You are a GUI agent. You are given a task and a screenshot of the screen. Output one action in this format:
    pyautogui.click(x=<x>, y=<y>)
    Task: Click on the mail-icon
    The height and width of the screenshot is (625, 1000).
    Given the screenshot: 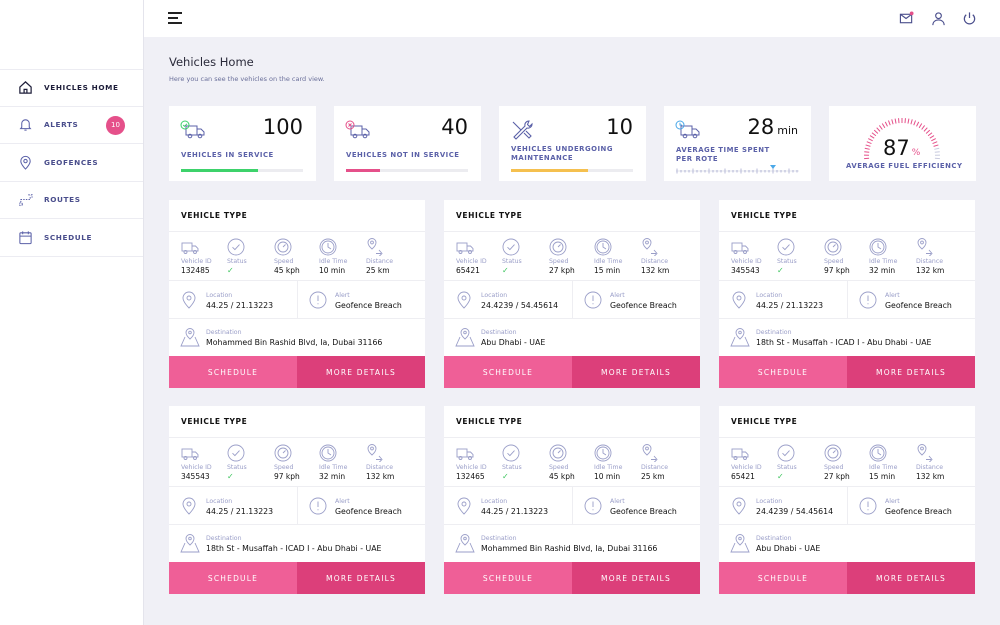 What is the action you would take?
    pyautogui.click(x=906, y=18)
    